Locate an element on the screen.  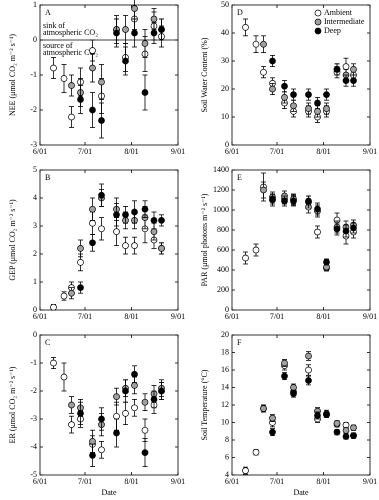
panel-label: D is located at coordinates (240, 12).